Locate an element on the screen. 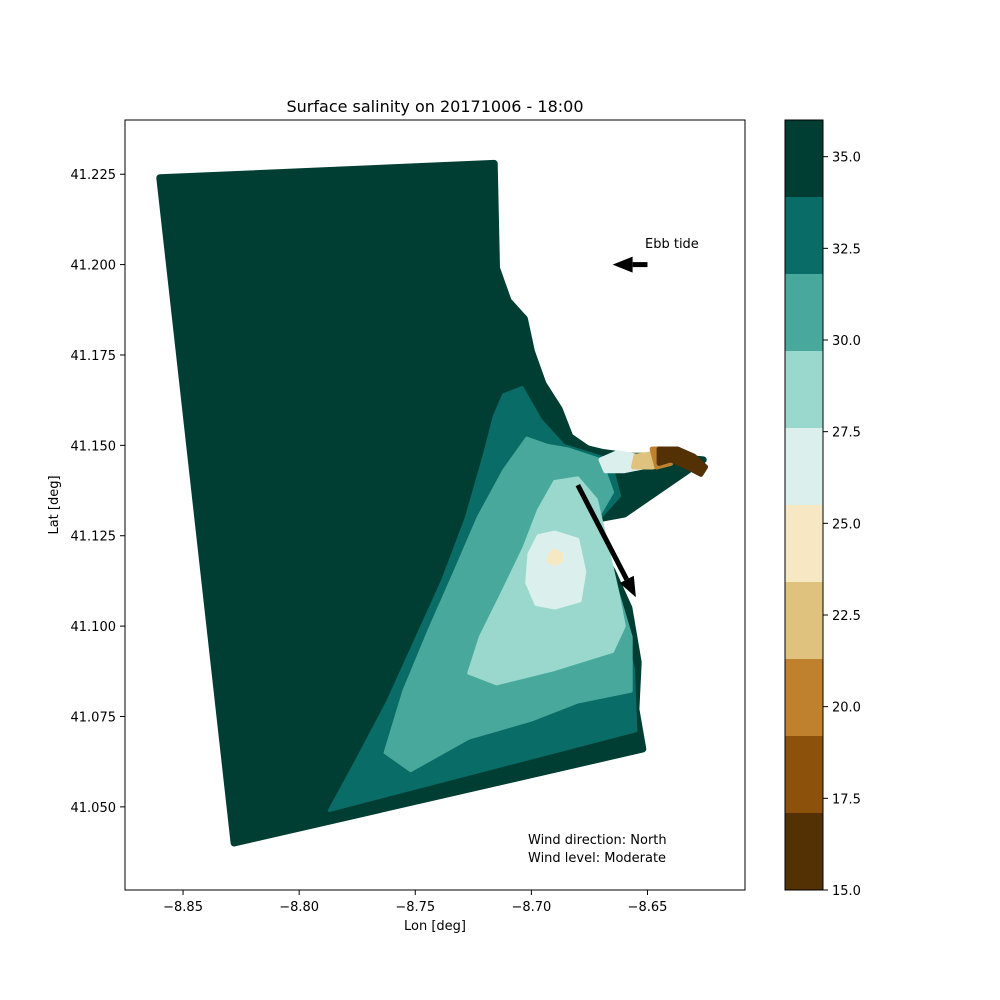  colorbar-tick-label: 27.5 is located at coordinates (846, 433).